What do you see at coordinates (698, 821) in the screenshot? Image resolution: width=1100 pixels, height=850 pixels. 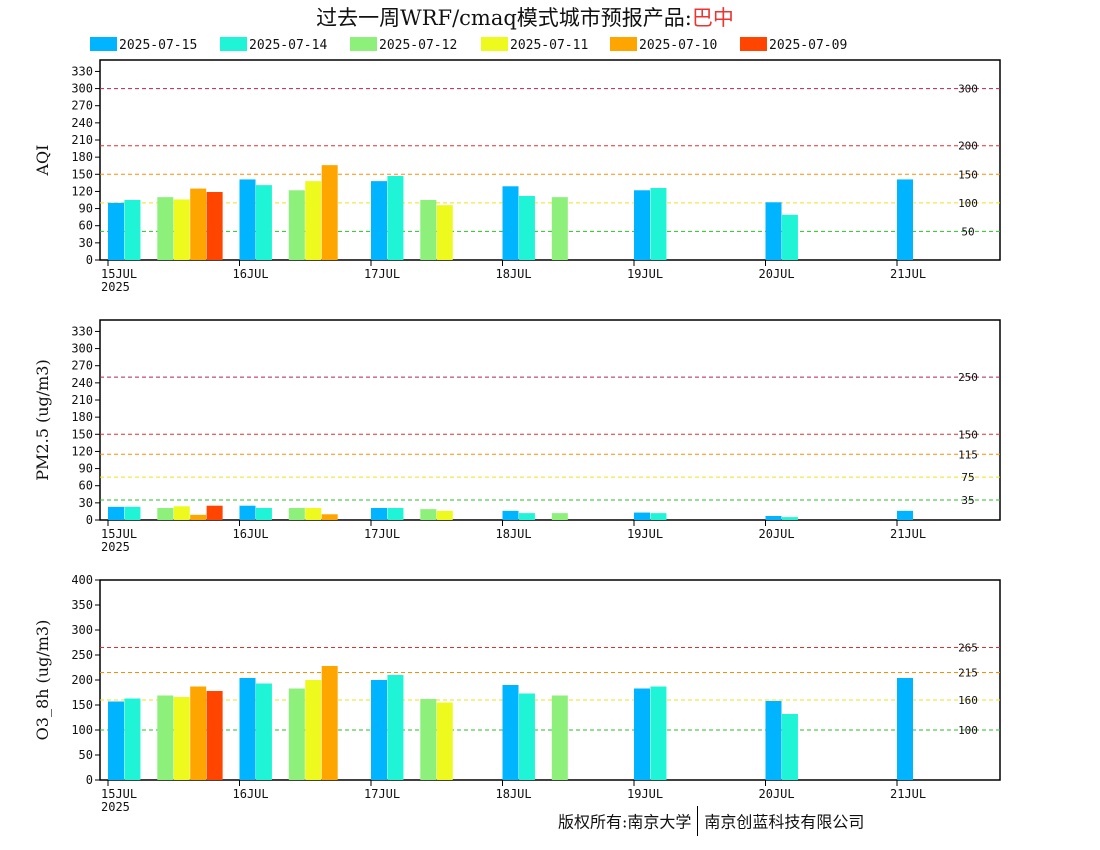 I see `footer-separator` at bounding box center [698, 821].